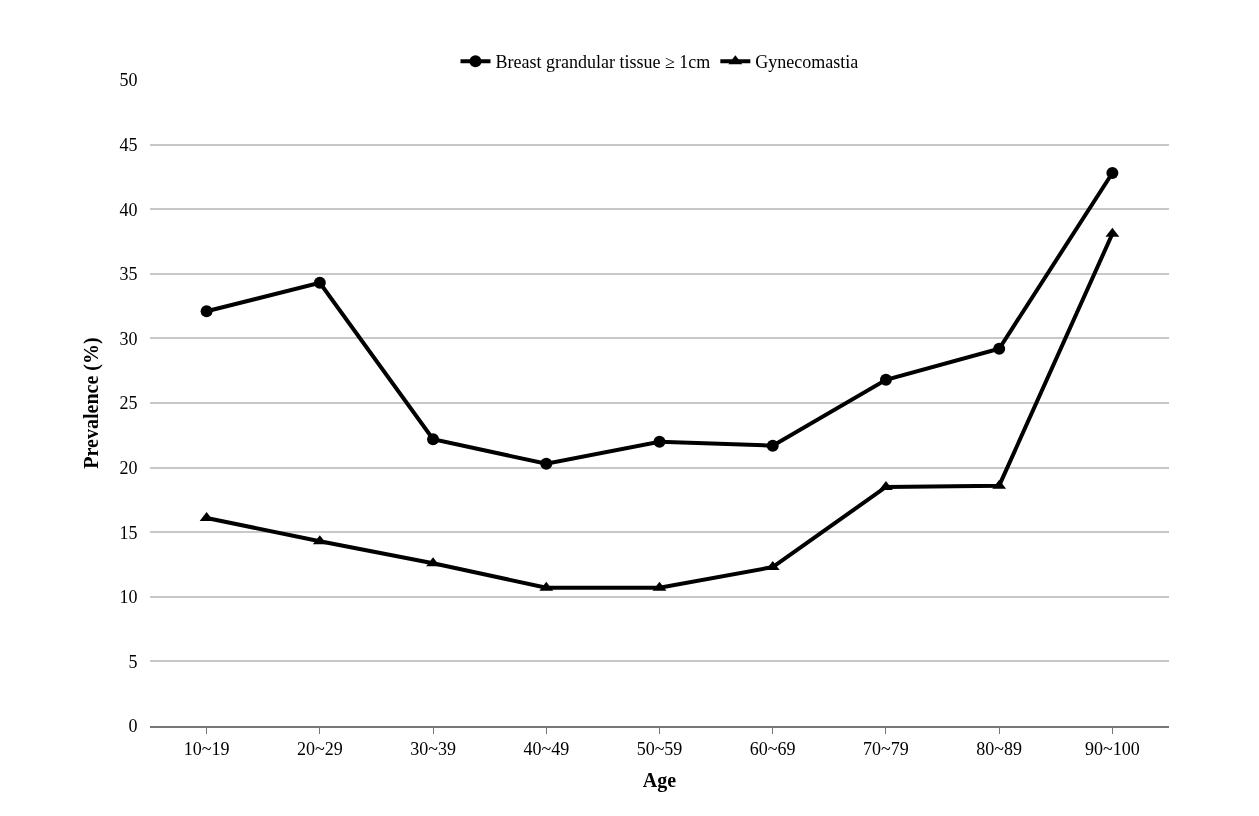 The height and width of the screenshot is (816, 1259). I want to click on y-tick-label: 30, so click(128, 338).